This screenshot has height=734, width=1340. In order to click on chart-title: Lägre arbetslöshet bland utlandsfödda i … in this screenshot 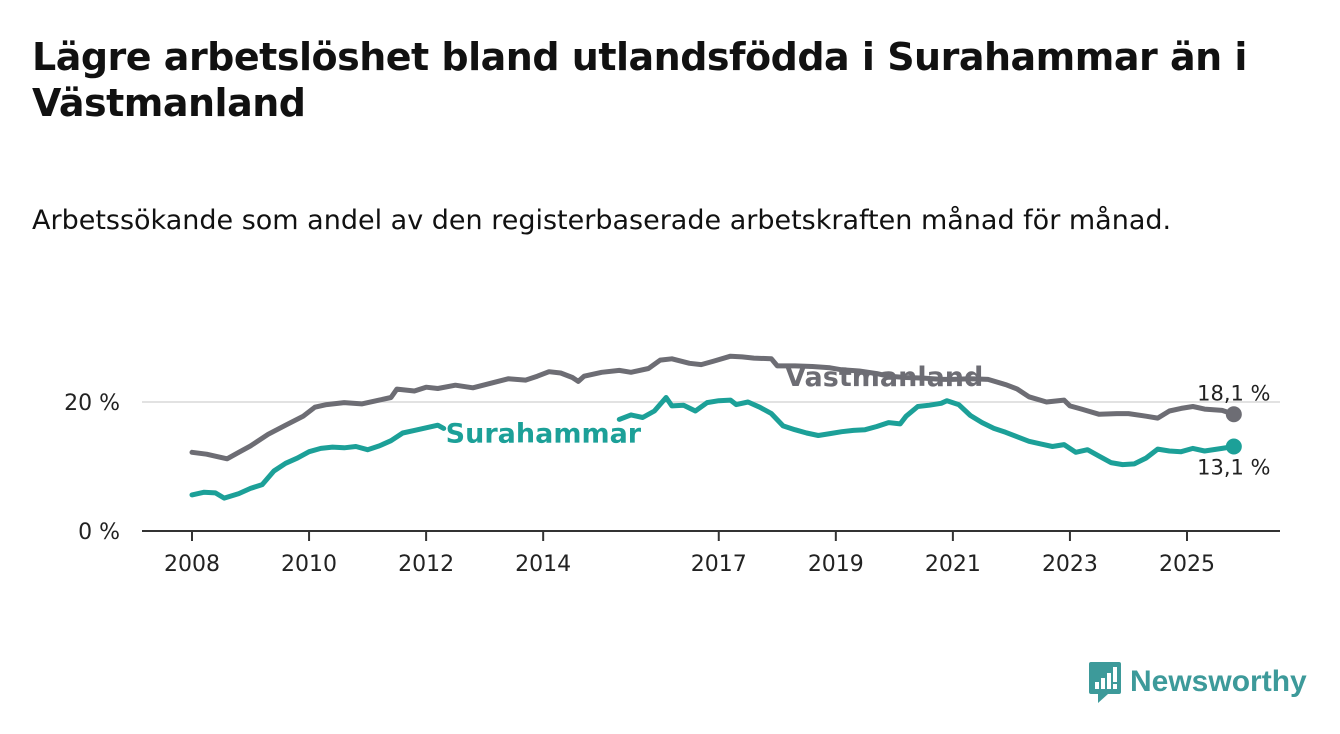, I will do `click(639, 80)`.